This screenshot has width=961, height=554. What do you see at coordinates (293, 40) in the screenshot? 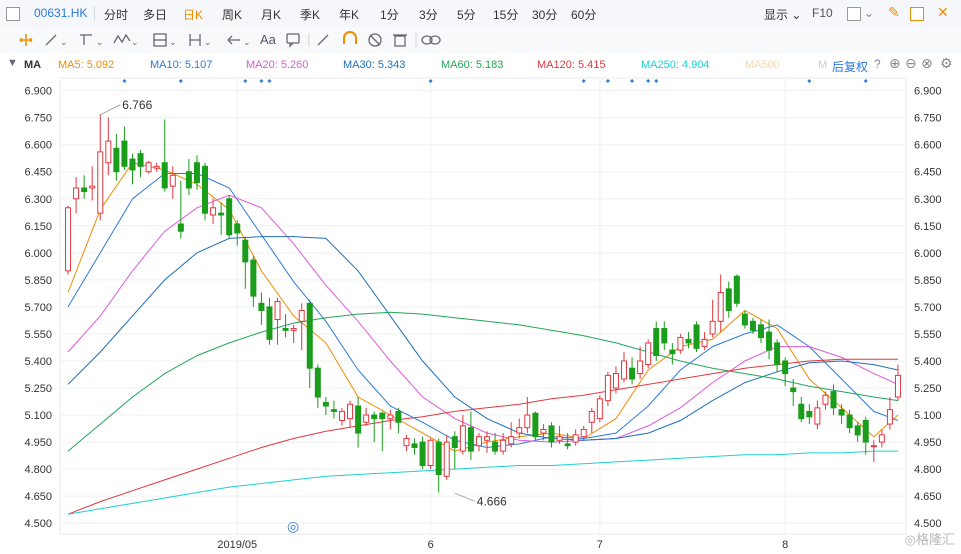
I see `comment-tool-icon` at bounding box center [293, 40].